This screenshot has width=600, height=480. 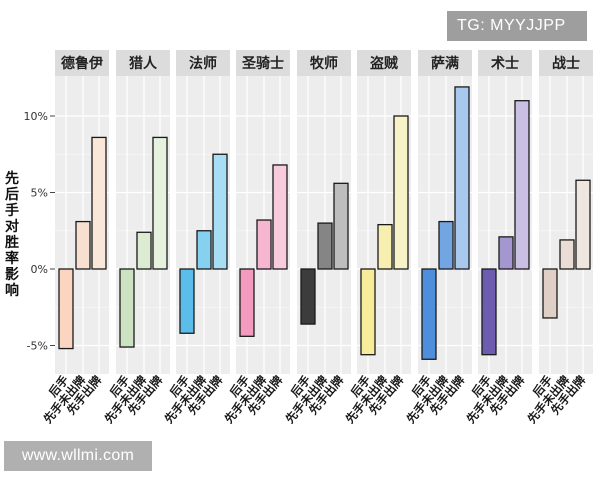 I want to click on facet-title: 牧师, so click(x=324, y=63).